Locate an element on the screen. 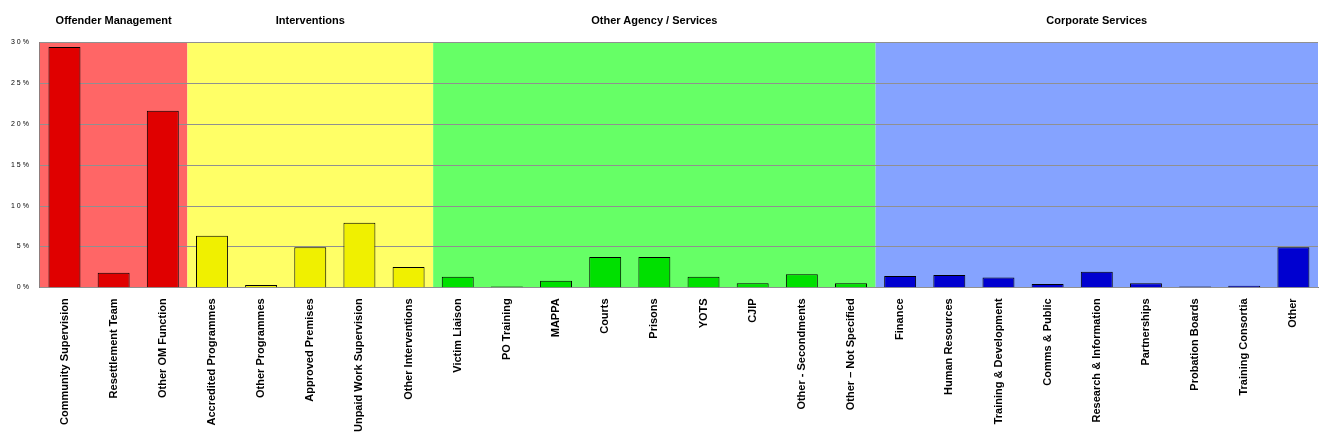 The width and height of the screenshot is (1328, 443). x-tick-label: Prisons is located at coordinates (653, 318).